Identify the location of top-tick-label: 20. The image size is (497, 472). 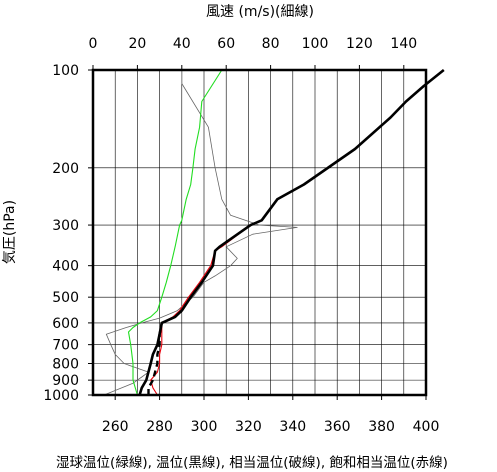
(137, 44).